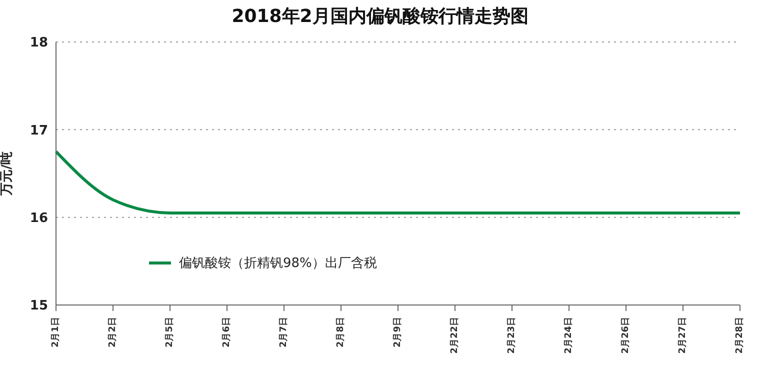  I want to click on x-tick-label: 2月9日, so click(397, 332).